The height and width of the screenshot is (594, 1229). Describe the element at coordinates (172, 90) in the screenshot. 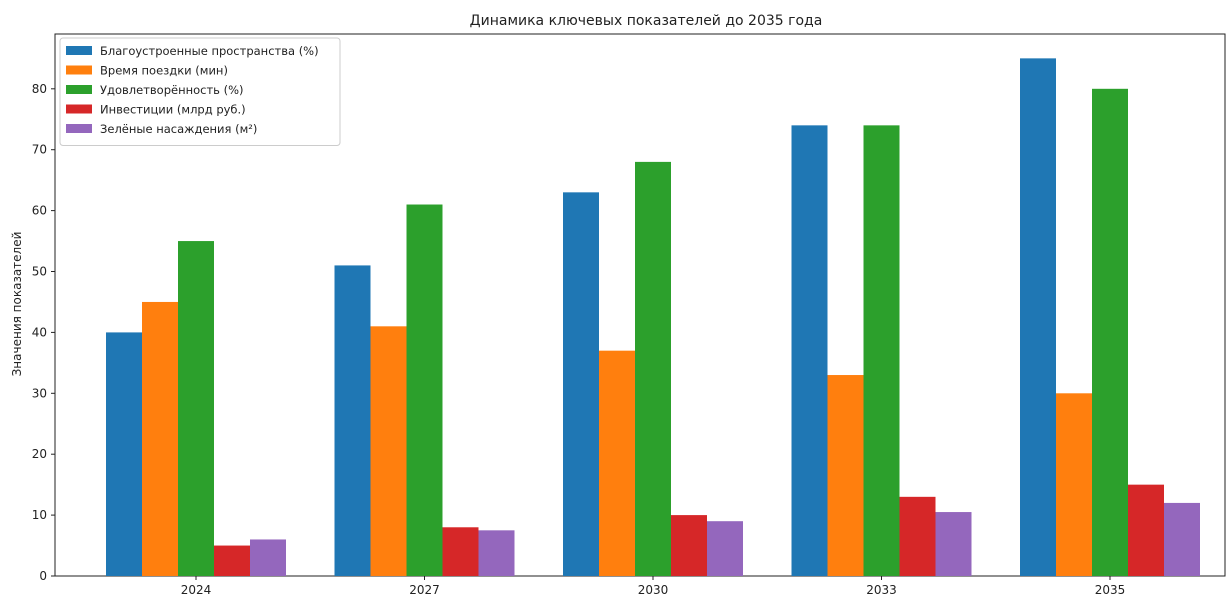

I see `legend-label: Удовлетворённость (%)` at that location.